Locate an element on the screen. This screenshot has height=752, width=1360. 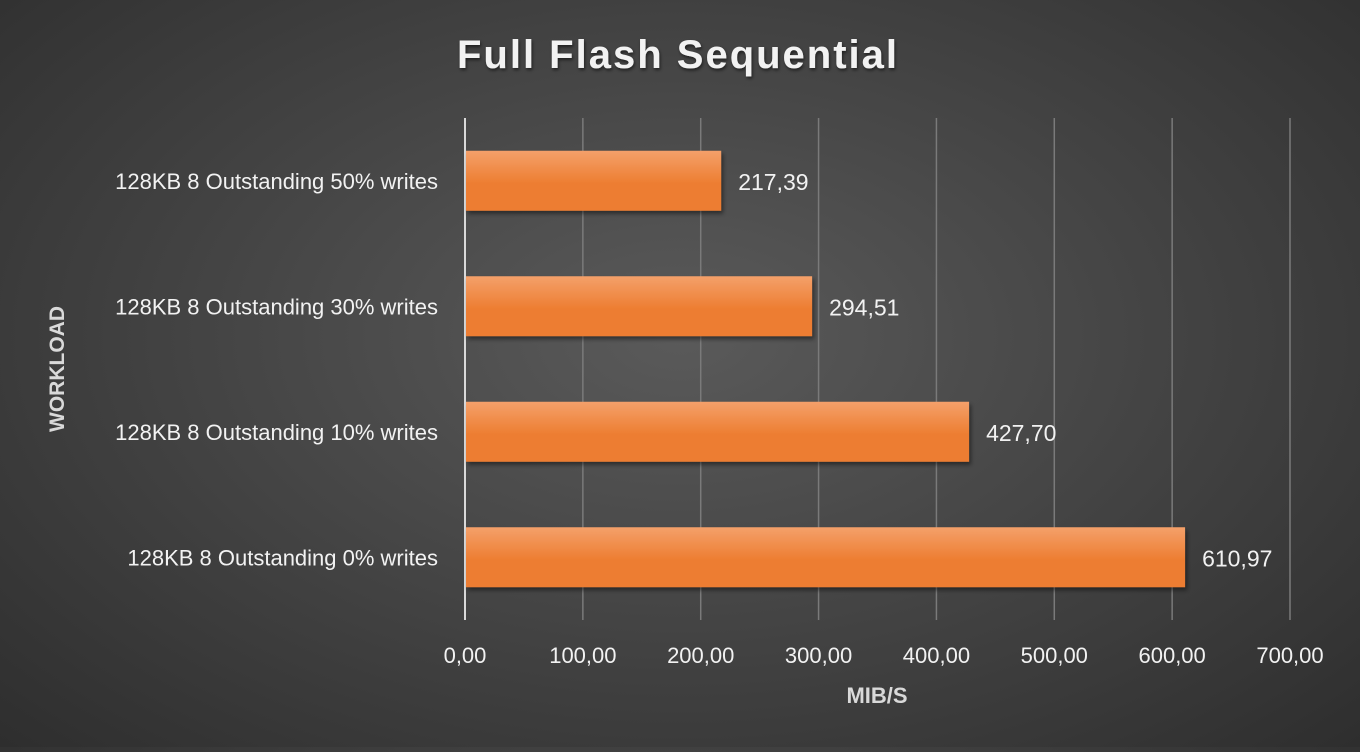
category-label: 128KB 8 Outstanding 10% writes is located at coordinates (276, 432).